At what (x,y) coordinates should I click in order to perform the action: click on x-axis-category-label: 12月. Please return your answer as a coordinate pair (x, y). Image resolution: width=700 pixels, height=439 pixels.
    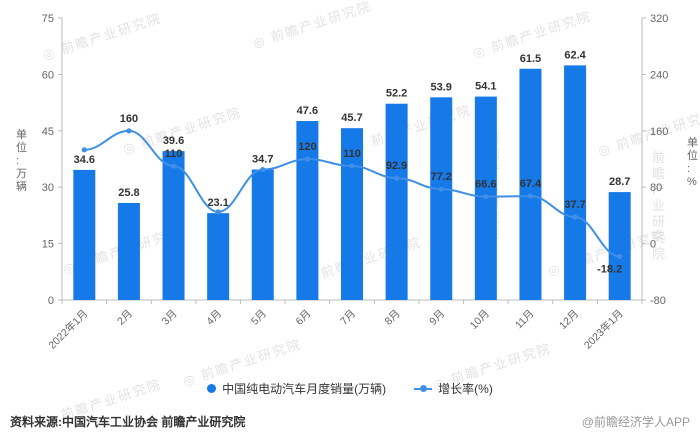
    Looking at the image, I should click on (569, 320).